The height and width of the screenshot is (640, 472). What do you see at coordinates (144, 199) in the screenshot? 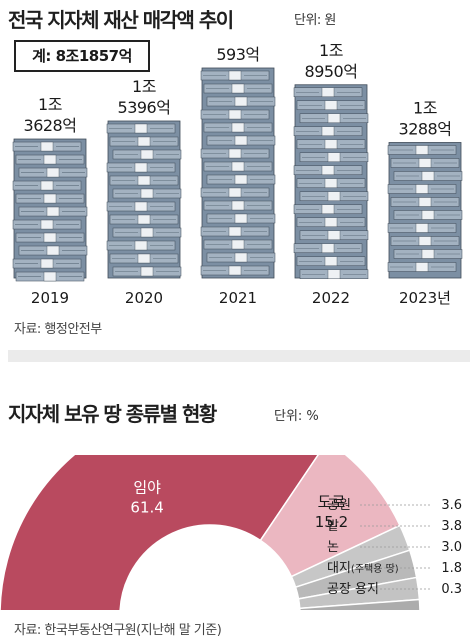
I see `bar-2020` at bounding box center [144, 199].